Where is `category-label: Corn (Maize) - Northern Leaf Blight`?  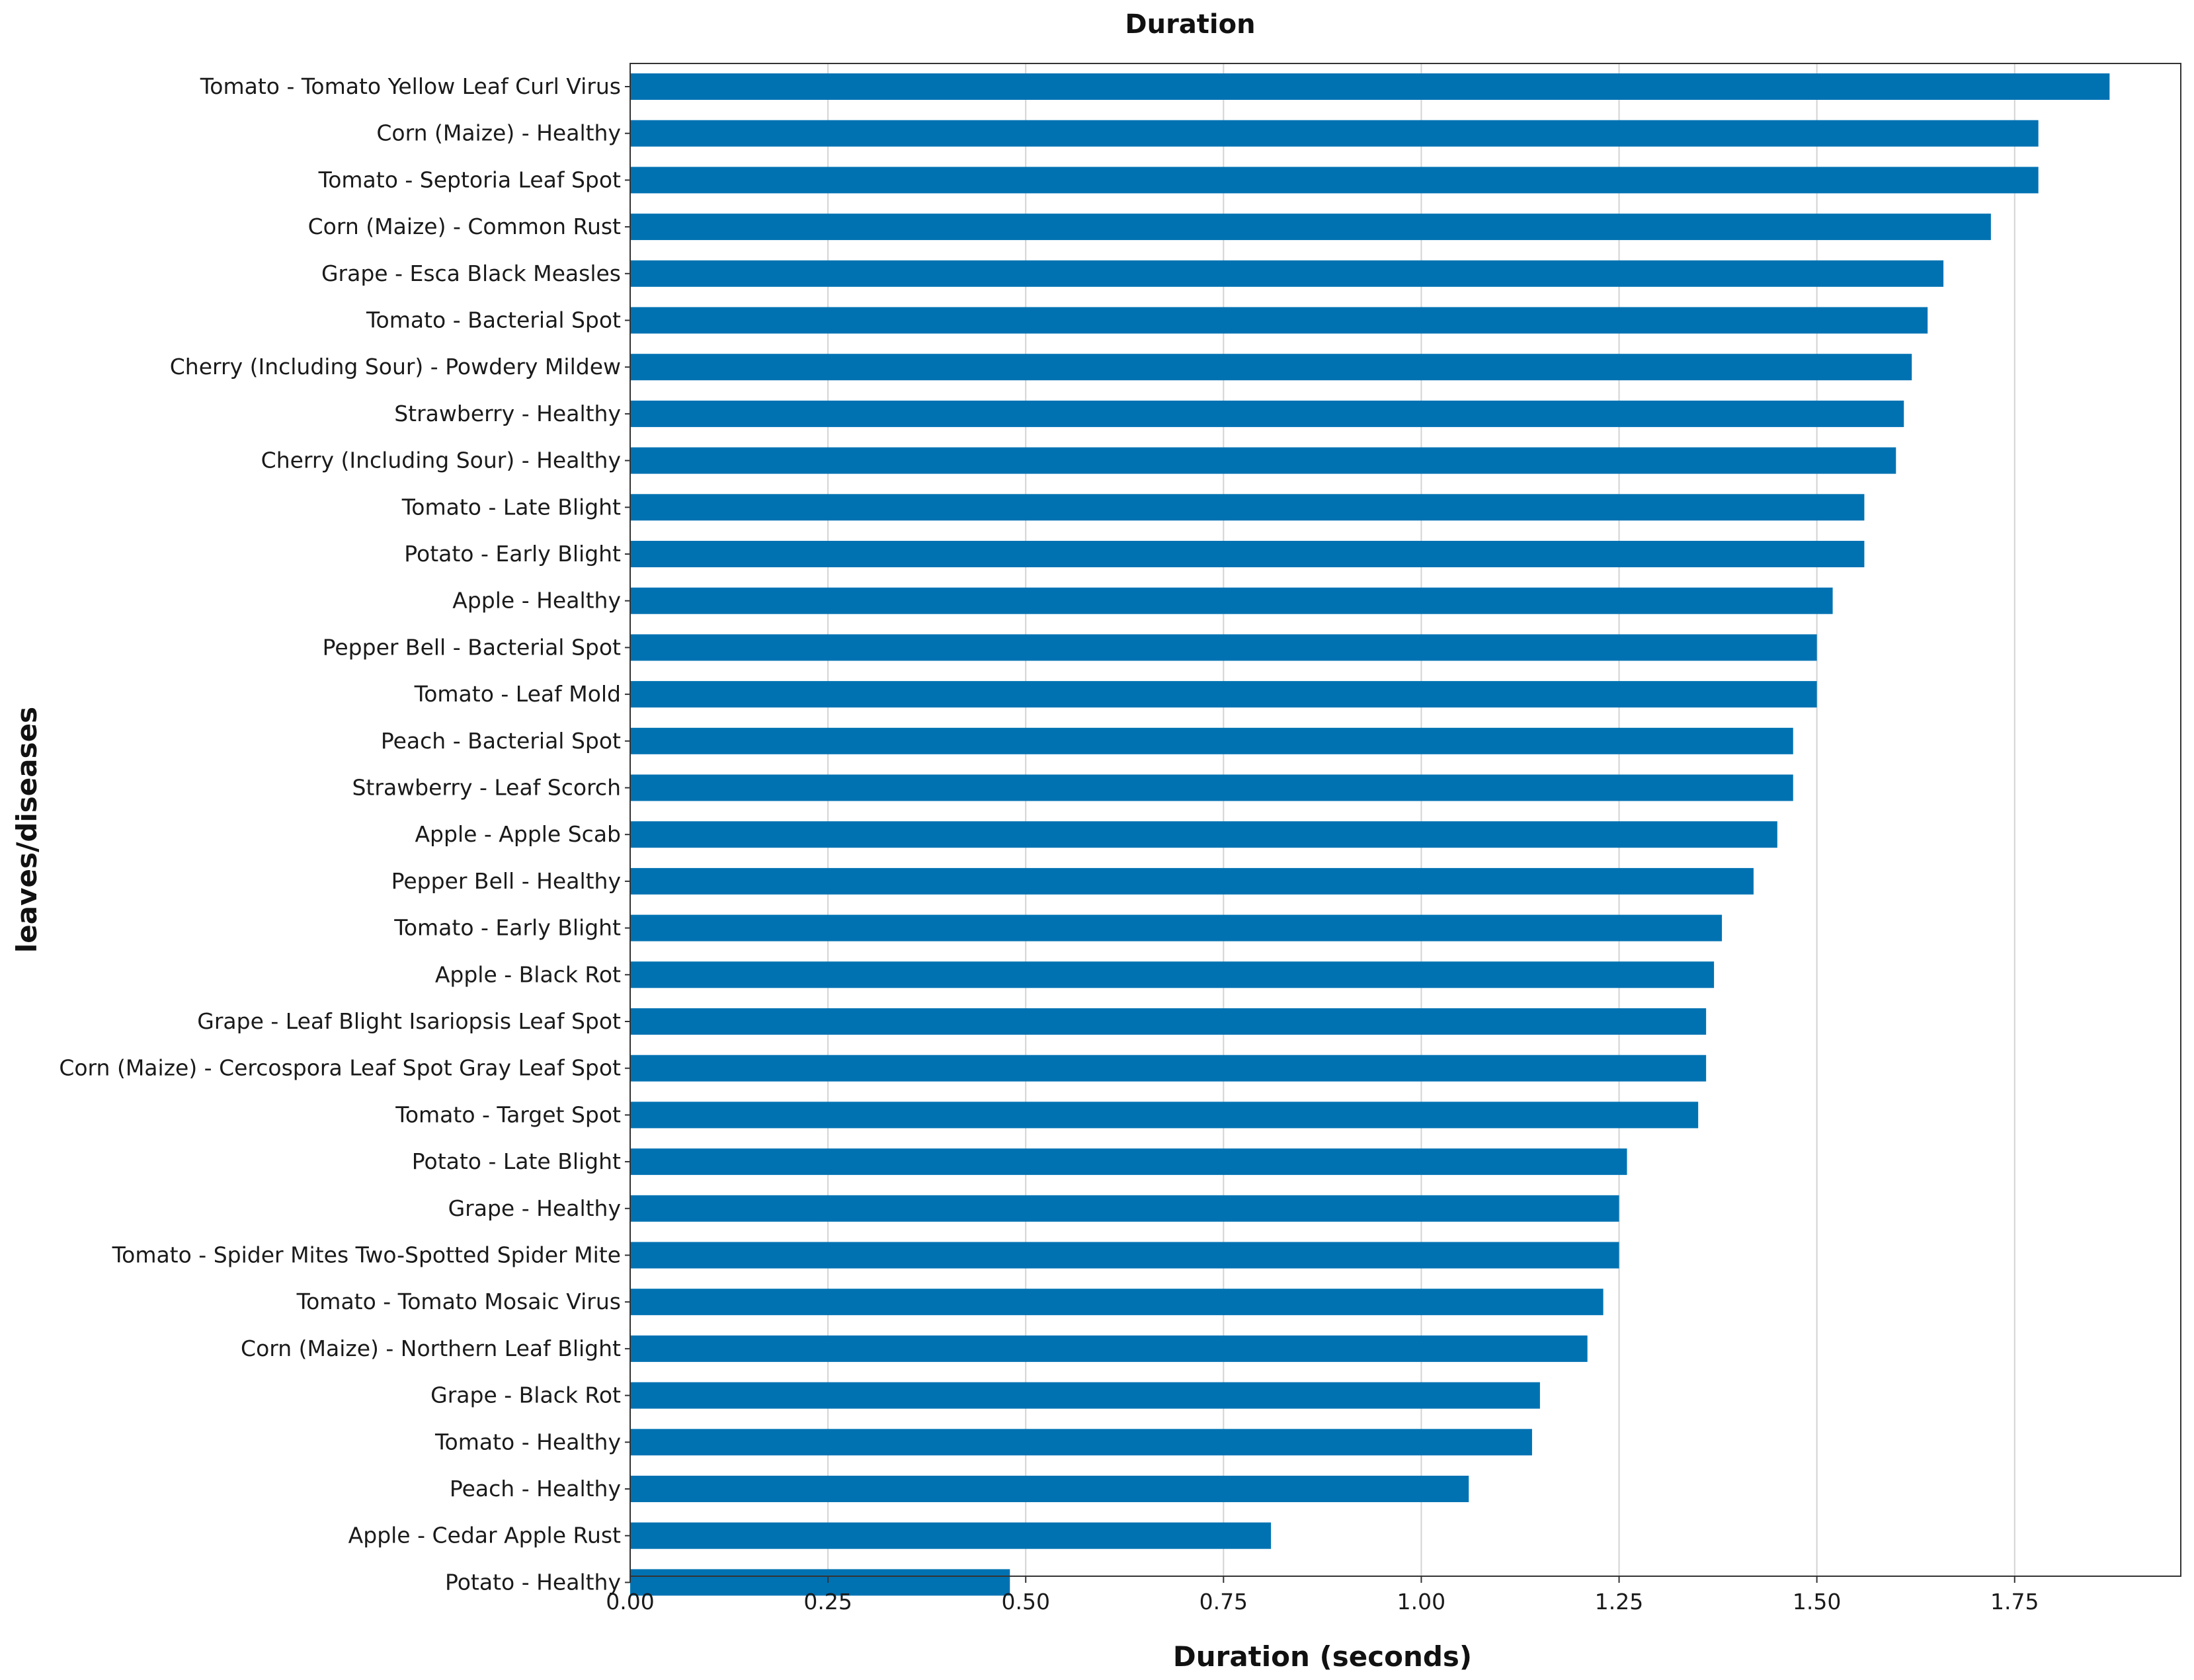
category-label: Corn (Maize) - Northern Leaf Blight is located at coordinates (431, 1348).